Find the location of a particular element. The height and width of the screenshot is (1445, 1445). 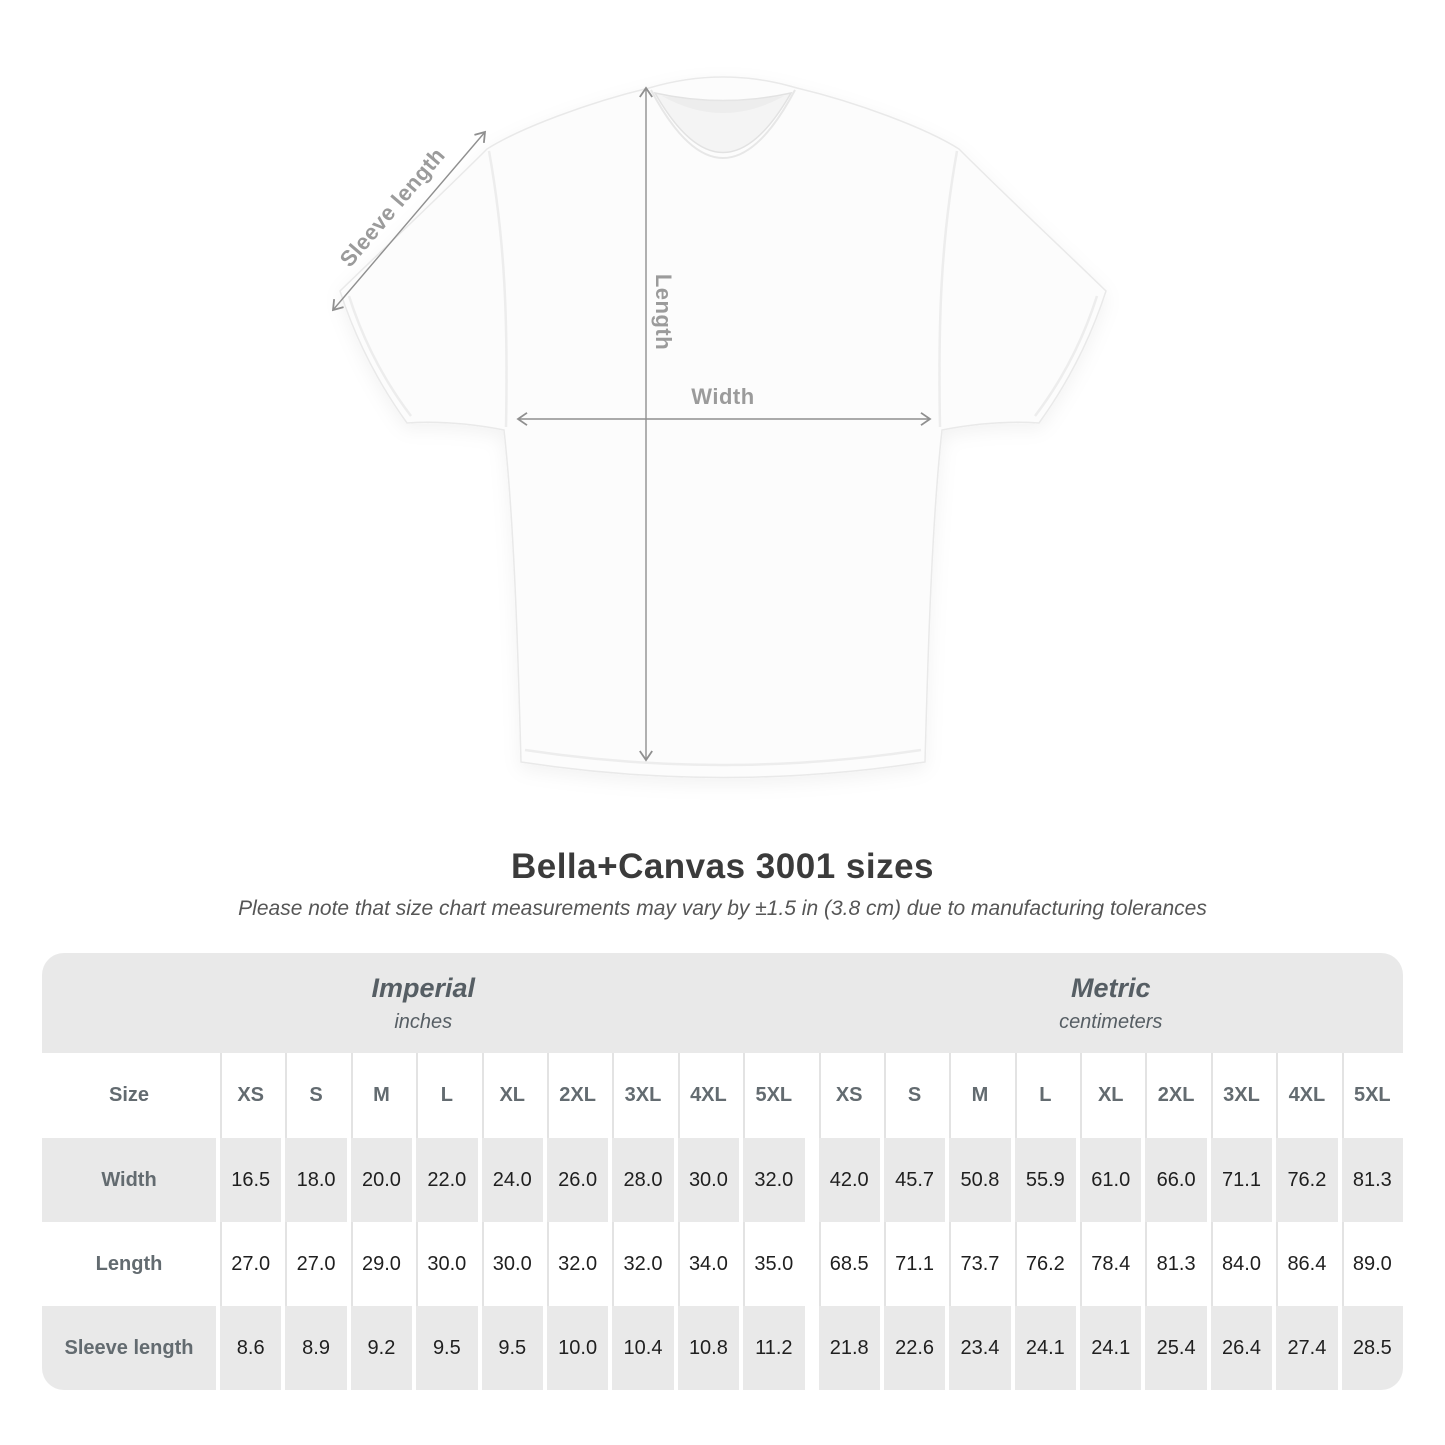

measurement-cell: 89.0 is located at coordinates (1372, 1264).